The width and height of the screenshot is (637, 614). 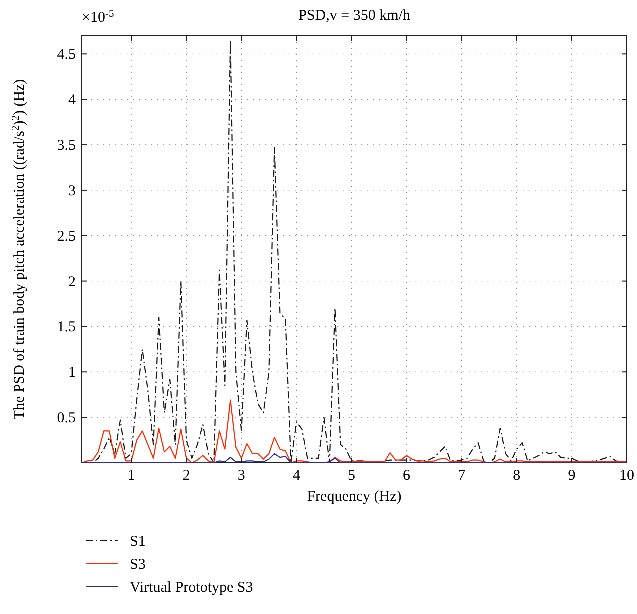 What do you see at coordinates (72, 373) in the screenshot?
I see `y-tick-label: 1` at bounding box center [72, 373].